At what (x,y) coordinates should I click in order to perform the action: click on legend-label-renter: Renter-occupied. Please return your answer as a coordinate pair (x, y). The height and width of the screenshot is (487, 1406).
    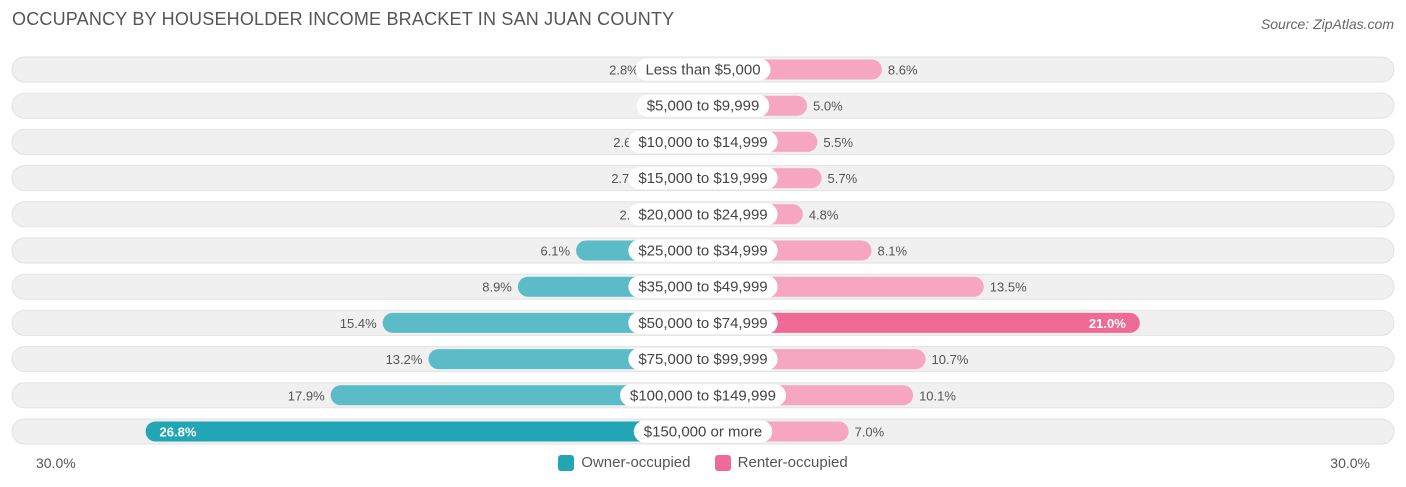
    Looking at the image, I should click on (792, 462).